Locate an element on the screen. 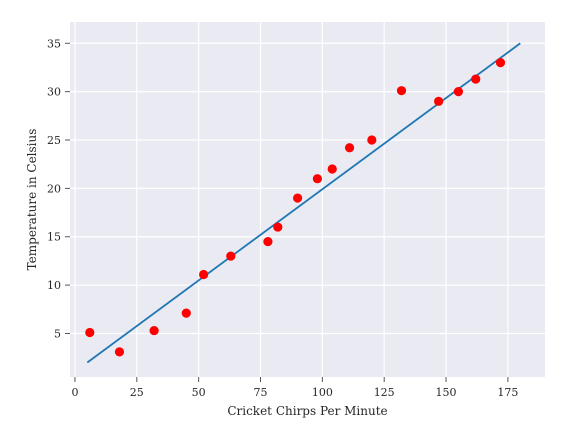  y-tick-label: 10 is located at coordinates (54, 285).